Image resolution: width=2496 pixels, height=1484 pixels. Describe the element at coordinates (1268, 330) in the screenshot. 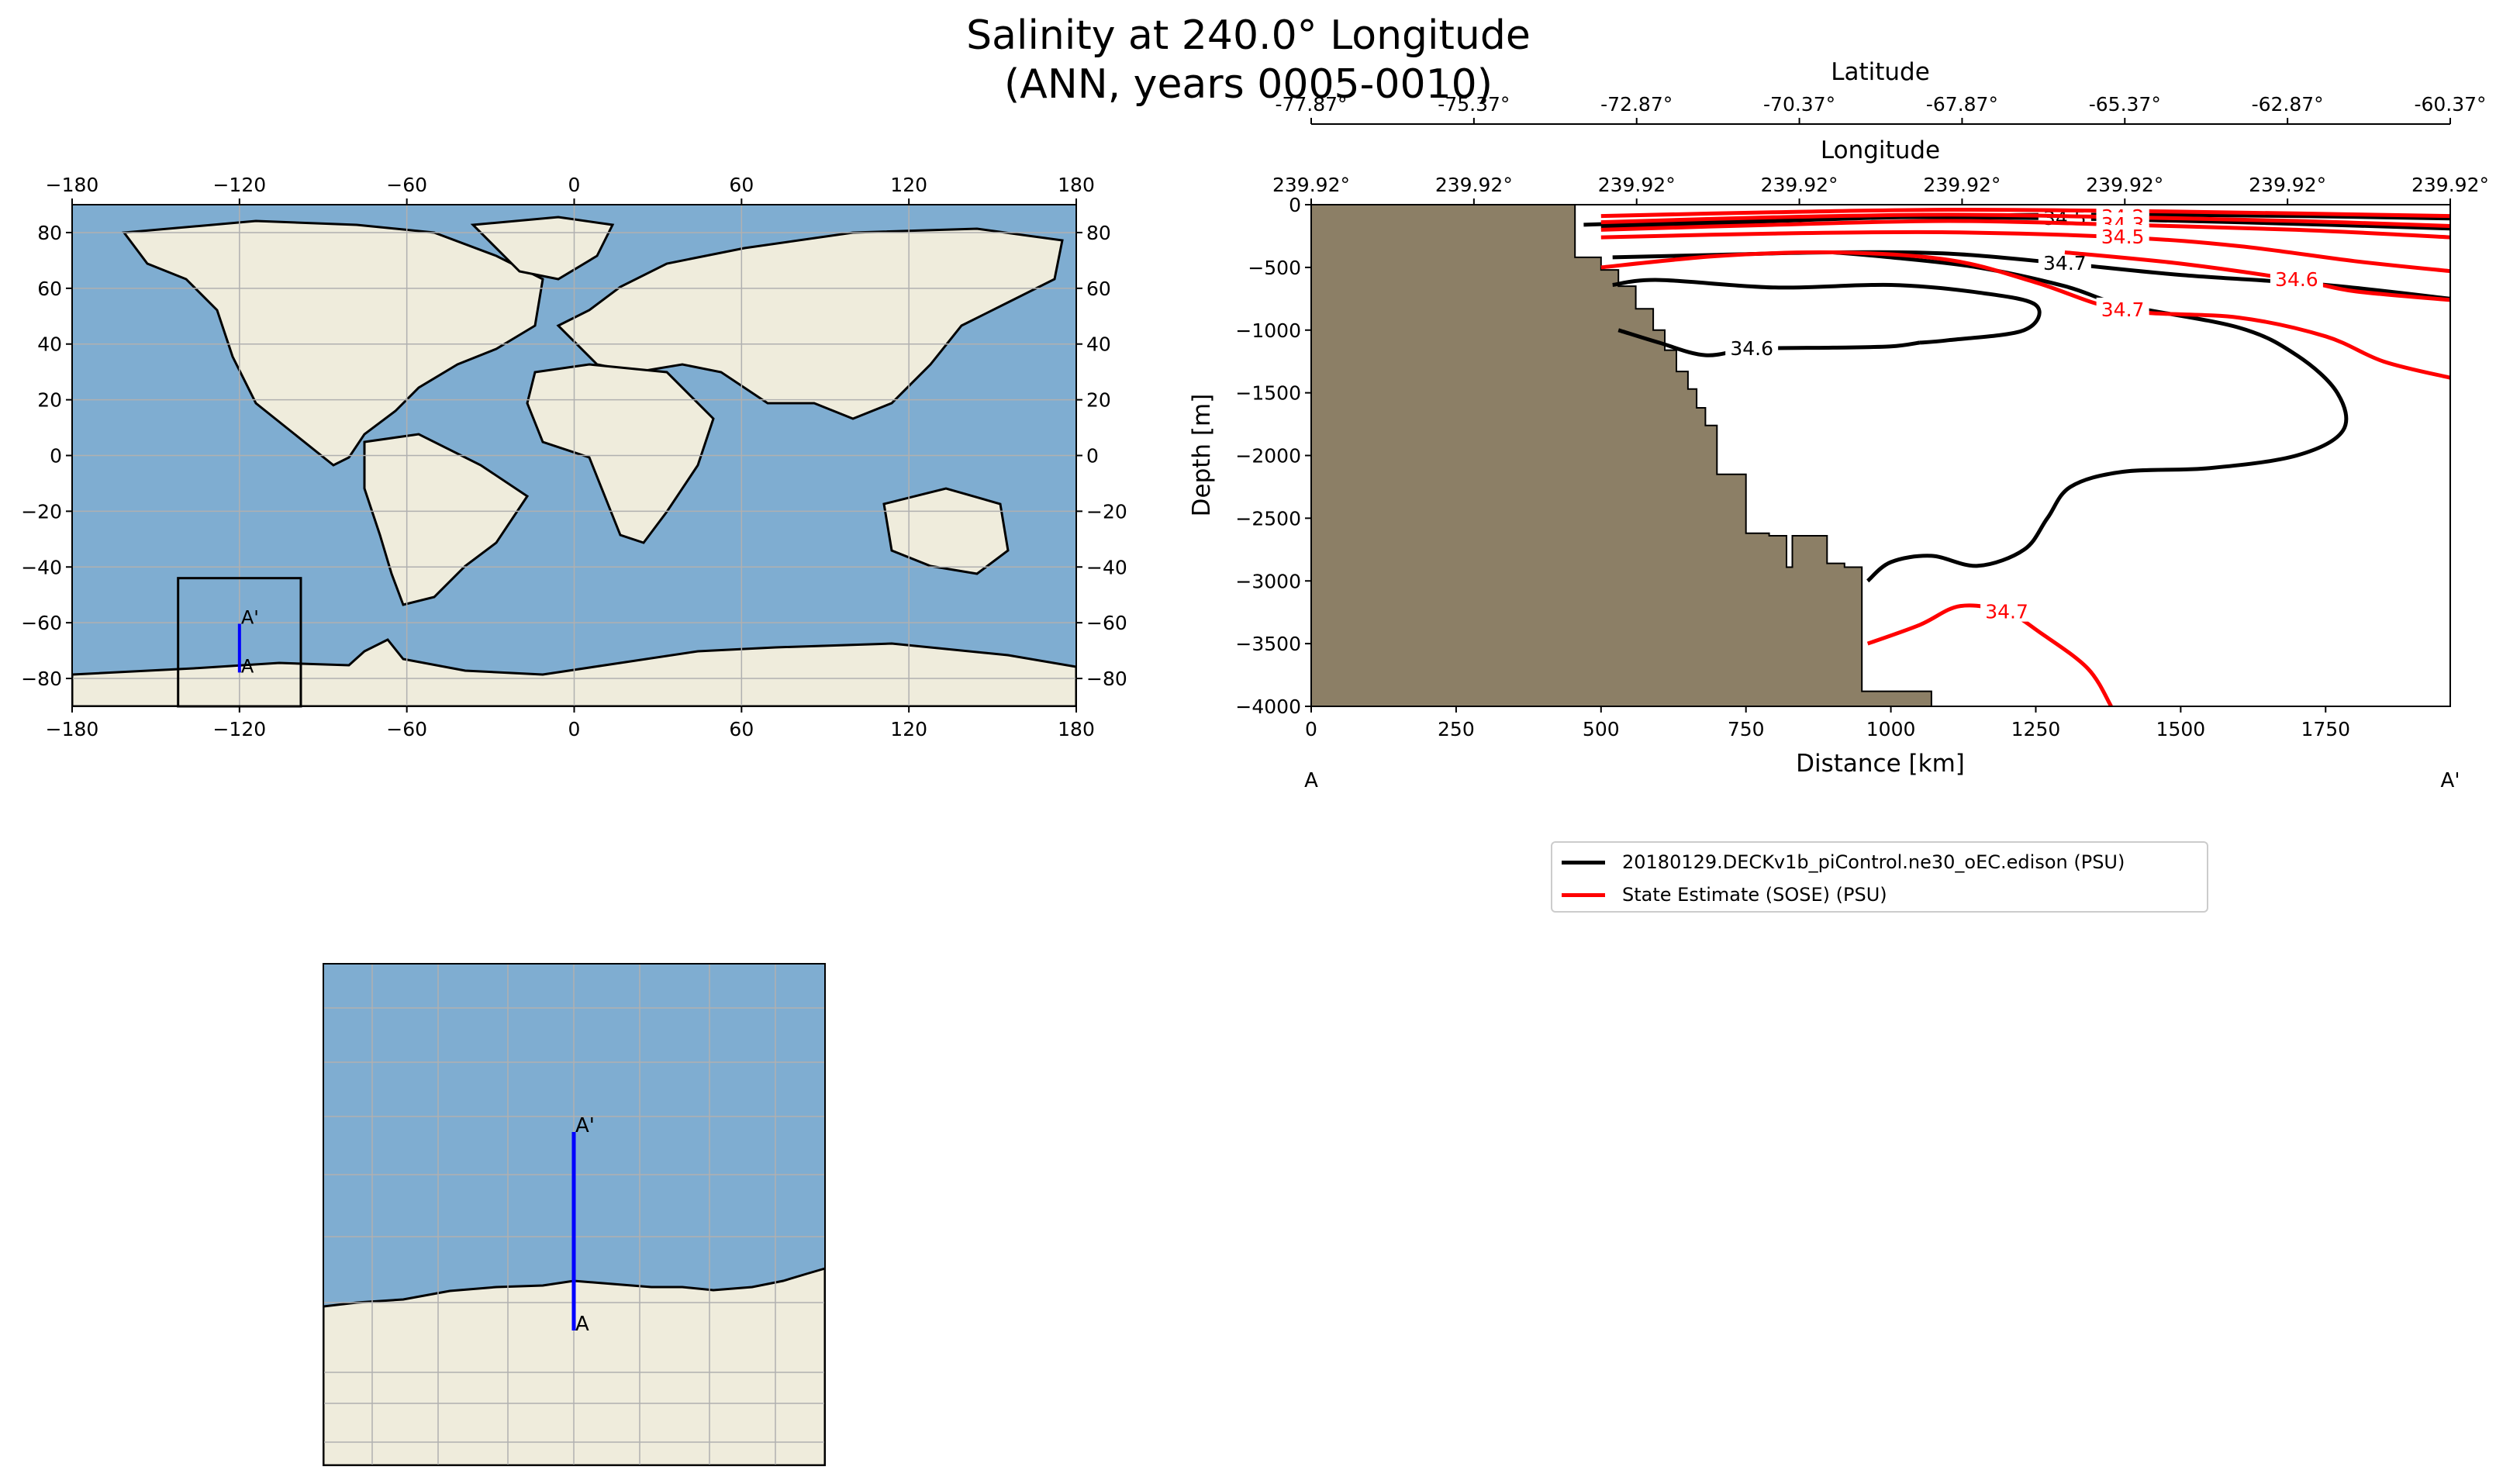

I see `y-tick-label: −1000` at that location.